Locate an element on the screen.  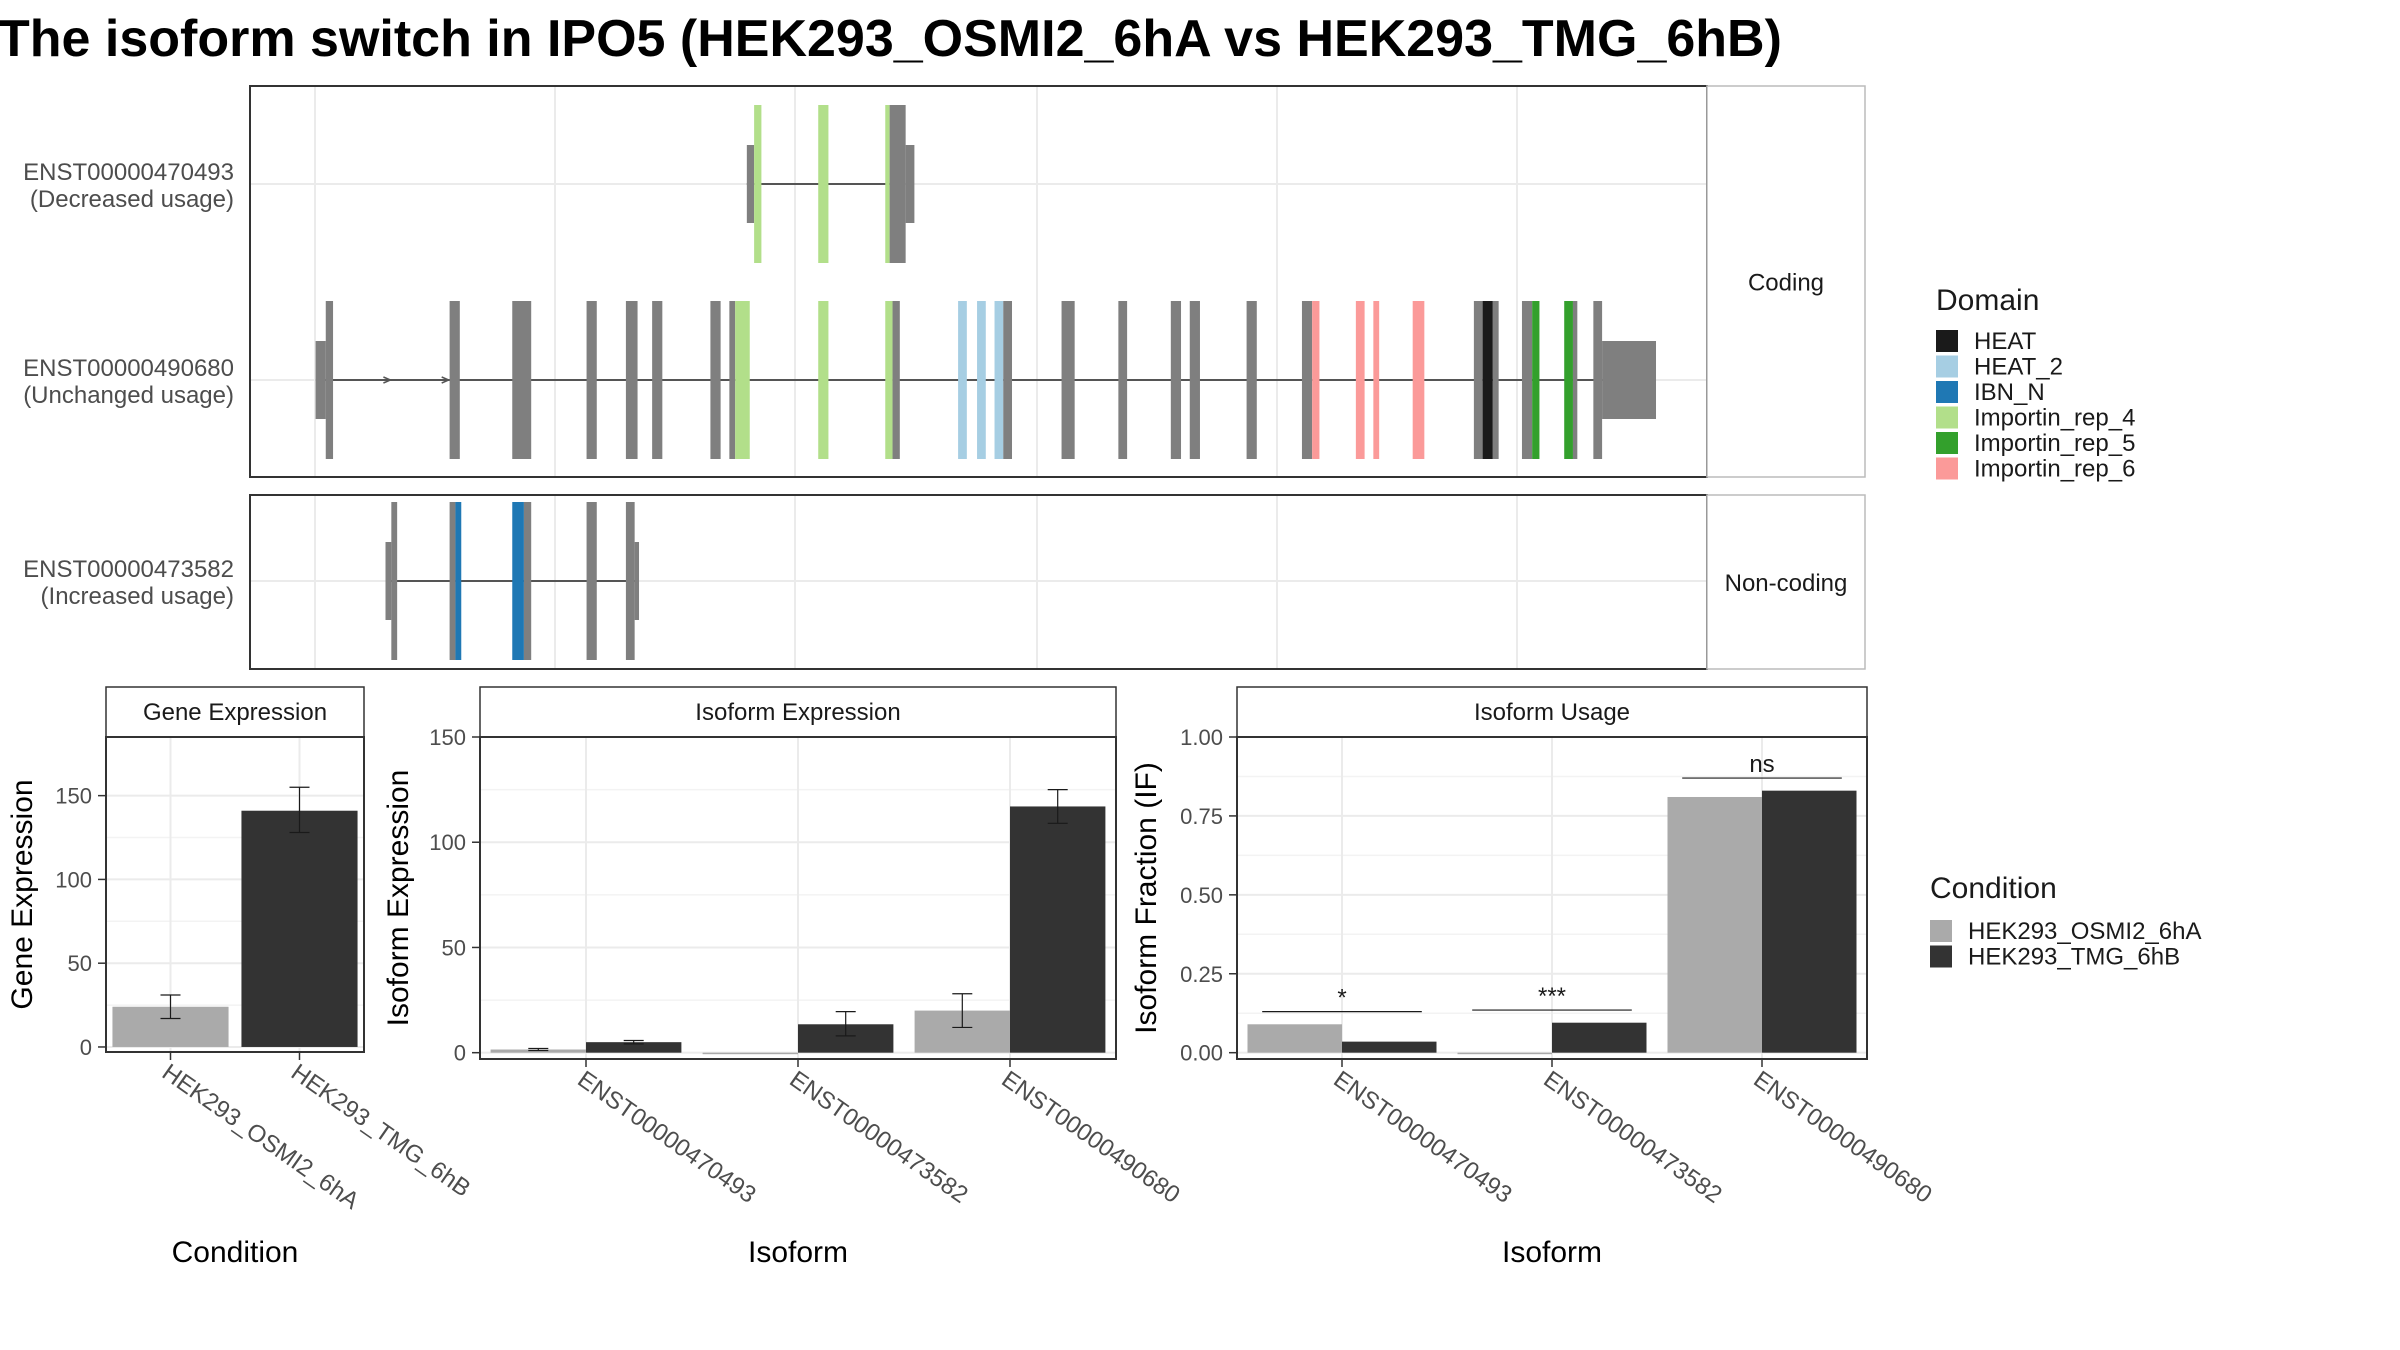
panel-strip-label: Isoform Usage is located at coordinates (1552, 712).